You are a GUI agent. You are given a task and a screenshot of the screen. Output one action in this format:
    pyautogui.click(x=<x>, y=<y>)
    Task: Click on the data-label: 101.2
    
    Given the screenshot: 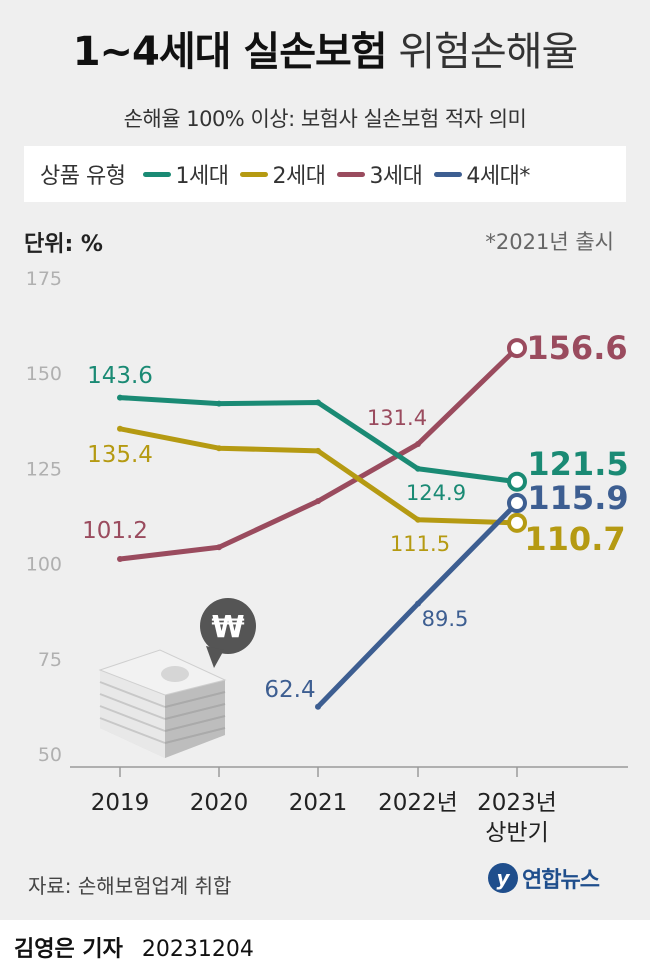 What is the action you would take?
    pyautogui.click(x=115, y=531)
    